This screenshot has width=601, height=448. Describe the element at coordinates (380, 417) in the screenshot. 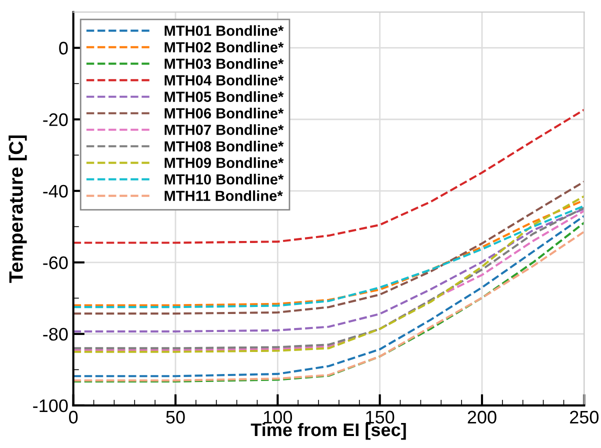

I see `x-tick-label: 150` at that location.